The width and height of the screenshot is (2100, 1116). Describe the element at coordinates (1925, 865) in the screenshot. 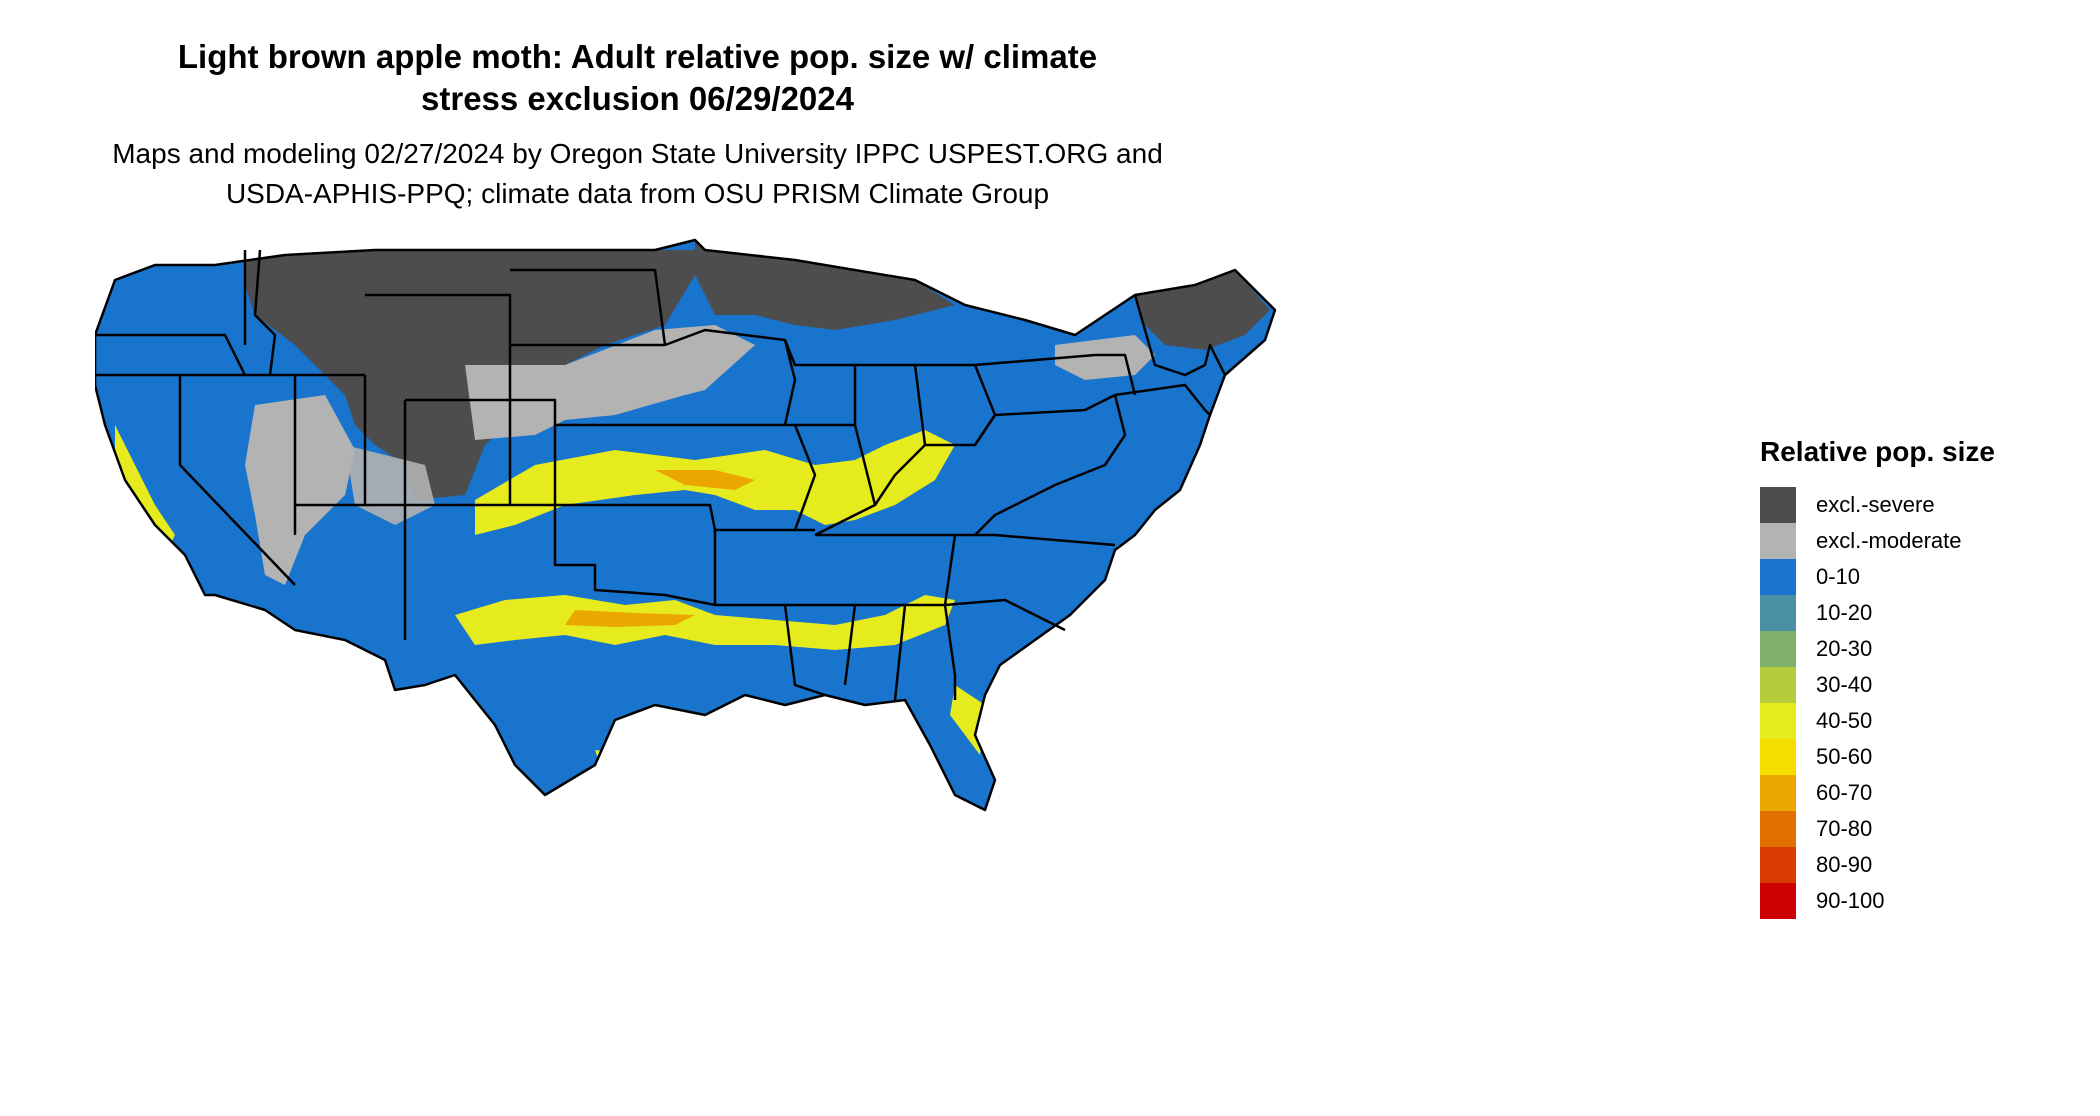

I see `legend-item: 80-90` at that location.